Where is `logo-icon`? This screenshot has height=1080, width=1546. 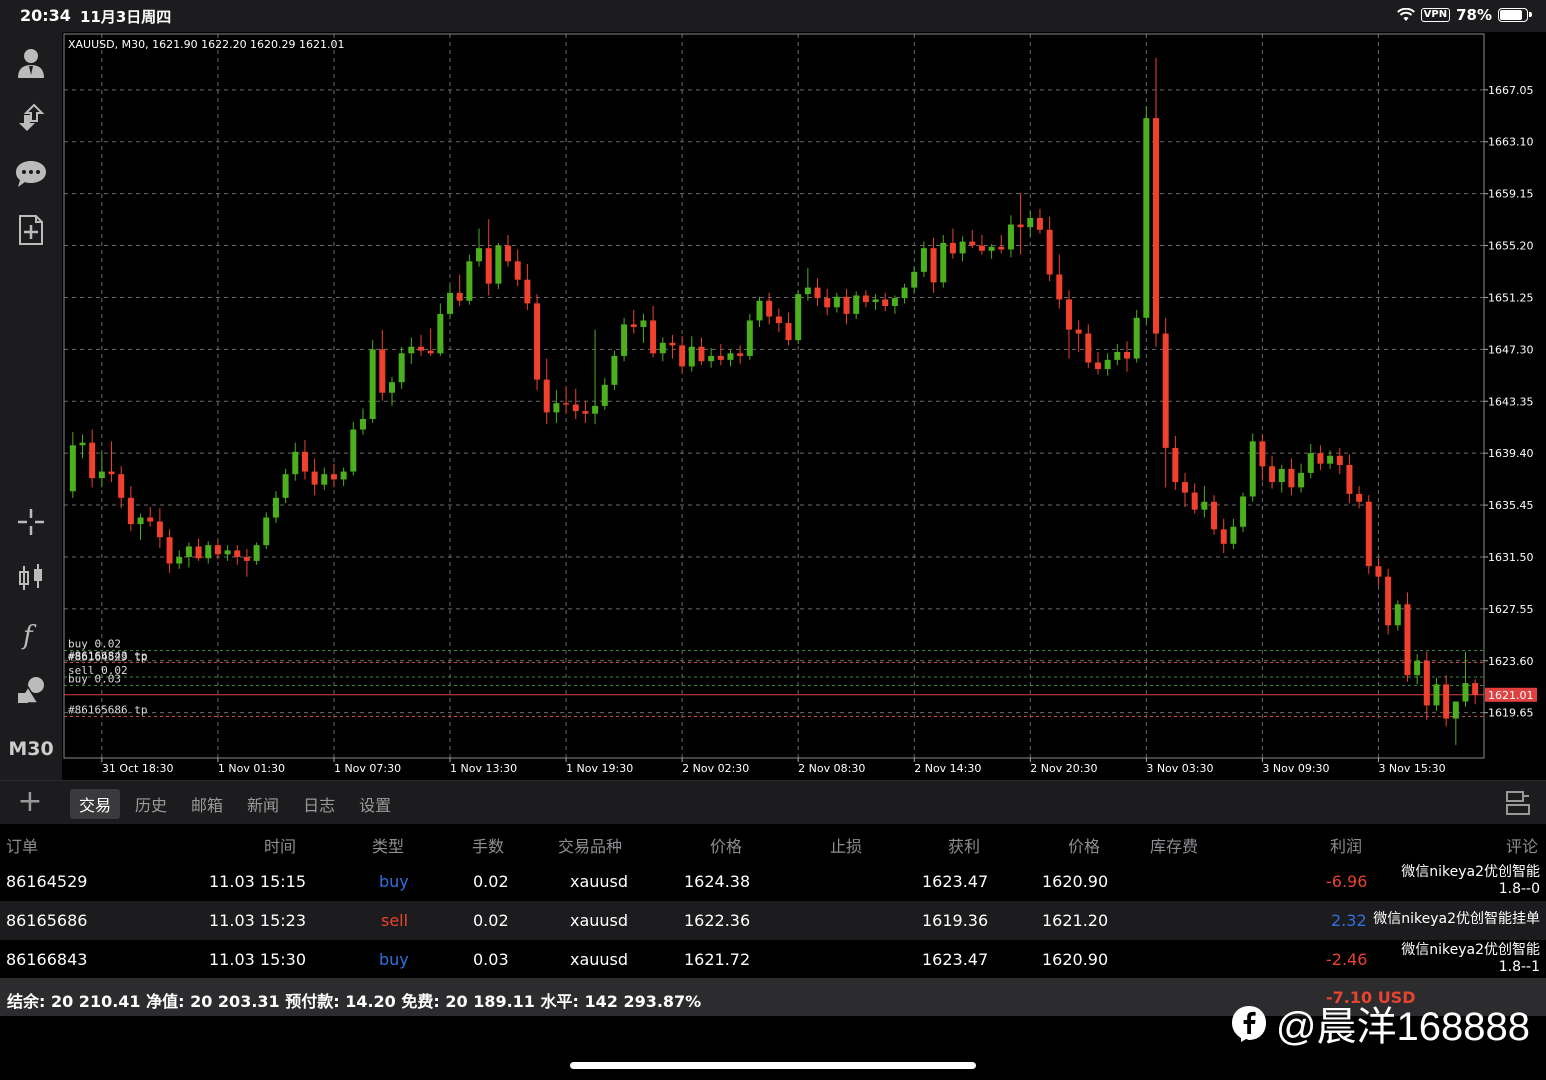 logo-icon is located at coordinates (1248, 1024).